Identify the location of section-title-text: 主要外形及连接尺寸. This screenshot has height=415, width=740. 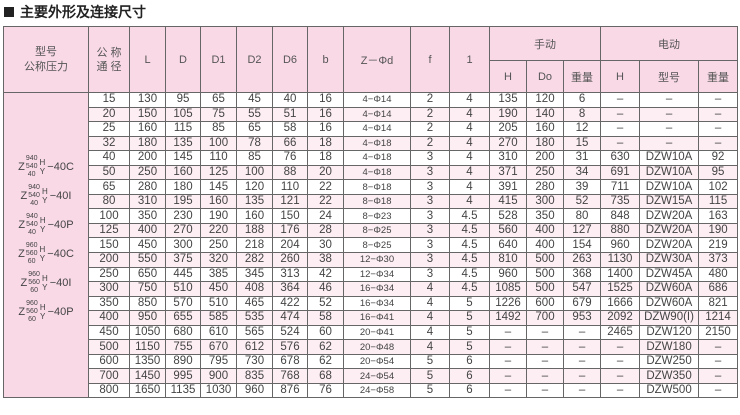
(83, 13).